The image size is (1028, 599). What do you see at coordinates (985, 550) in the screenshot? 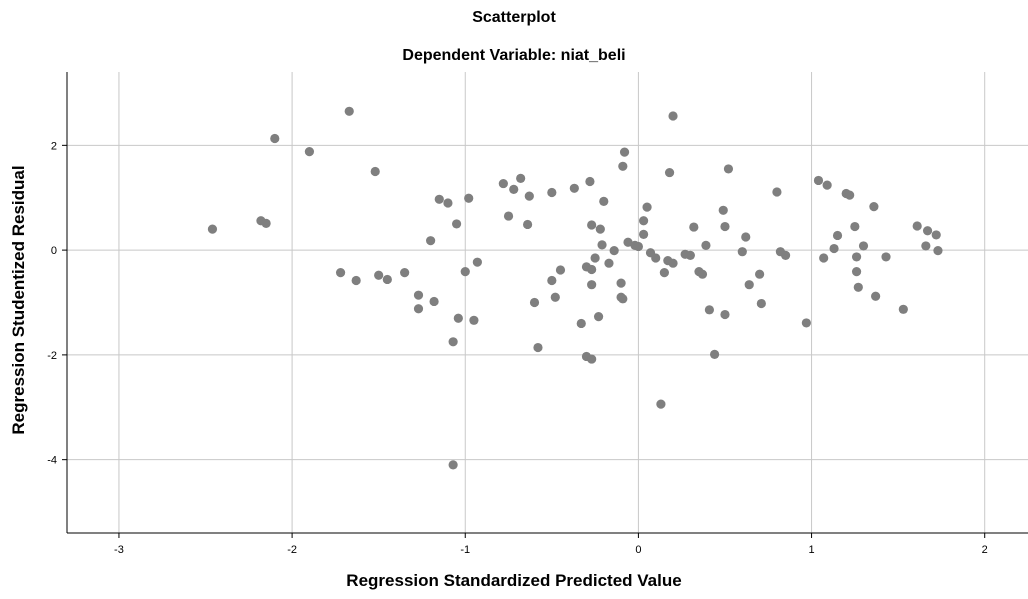
I see `x-tick-label: 2` at bounding box center [985, 550].